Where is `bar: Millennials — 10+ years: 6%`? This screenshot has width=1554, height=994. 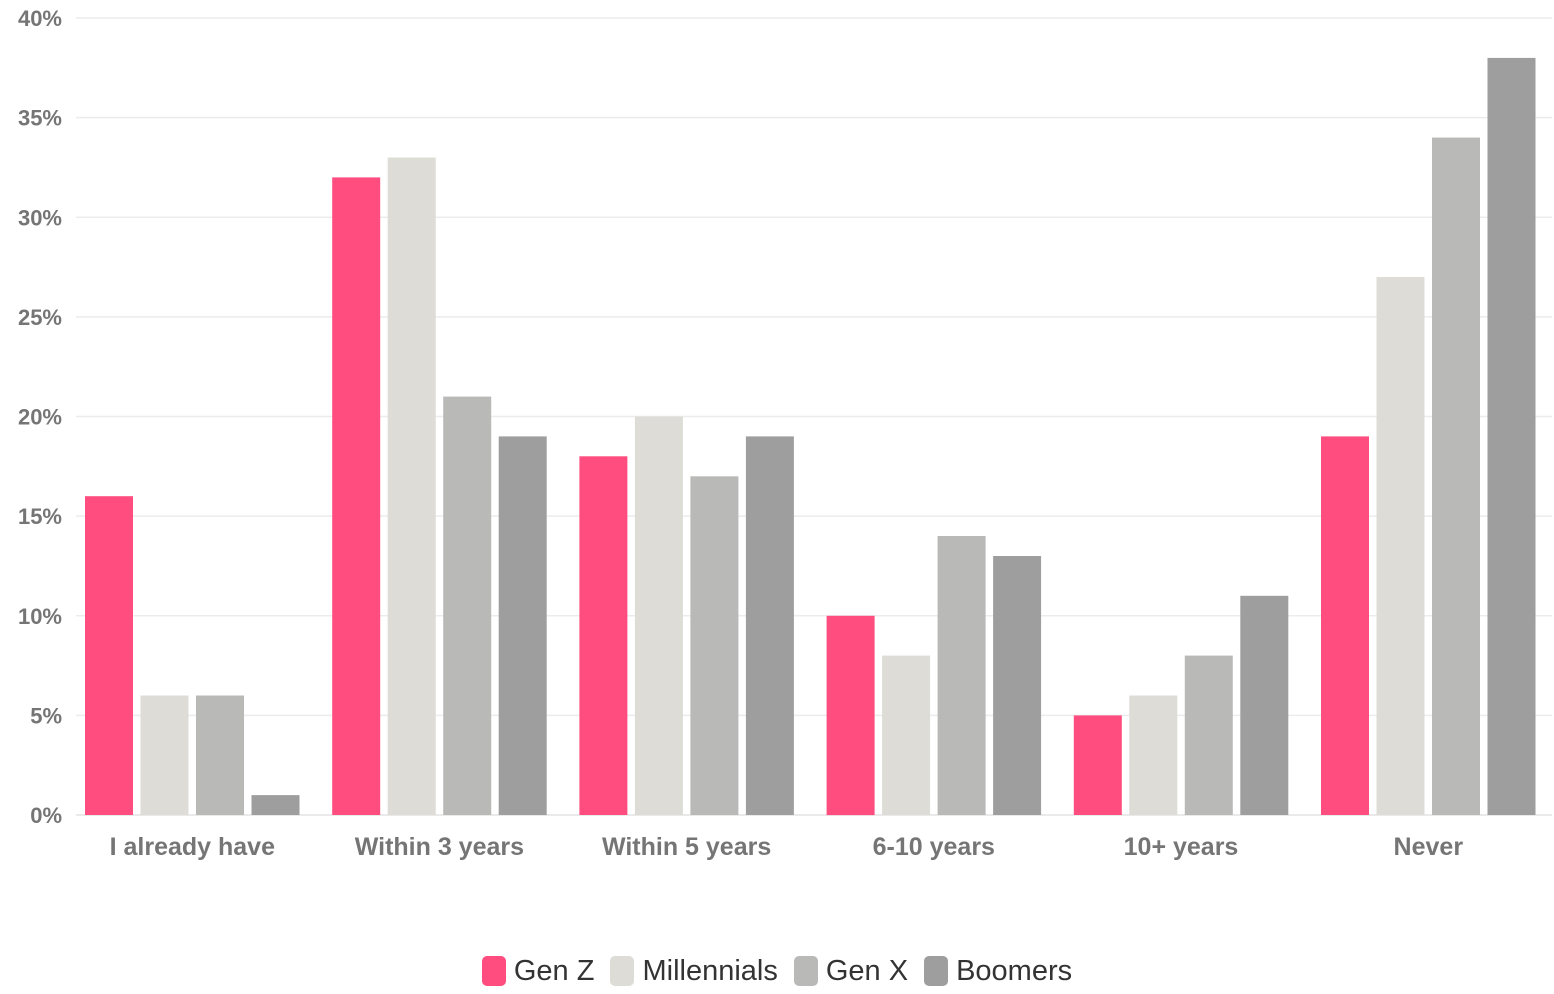 bar: Millennials — 10+ years: 6% is located at coordinates (1153, 755).